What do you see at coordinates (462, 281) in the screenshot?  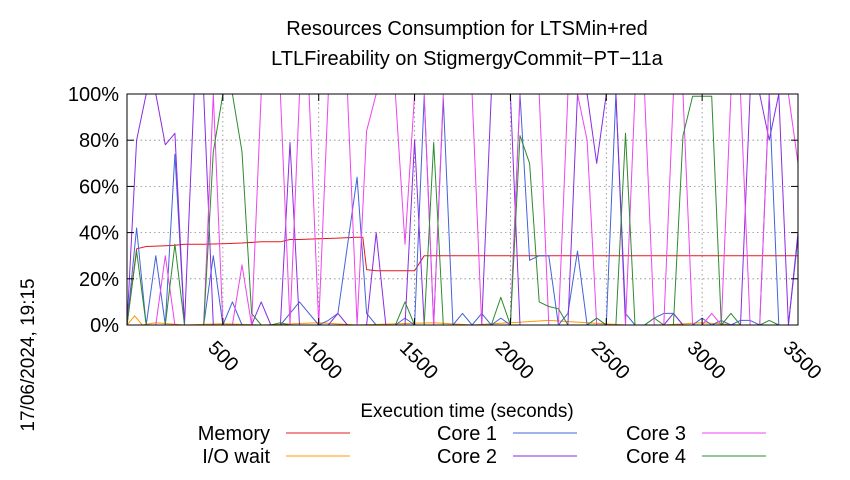 I see `series-line-memory` at bounding box center [462, 281].